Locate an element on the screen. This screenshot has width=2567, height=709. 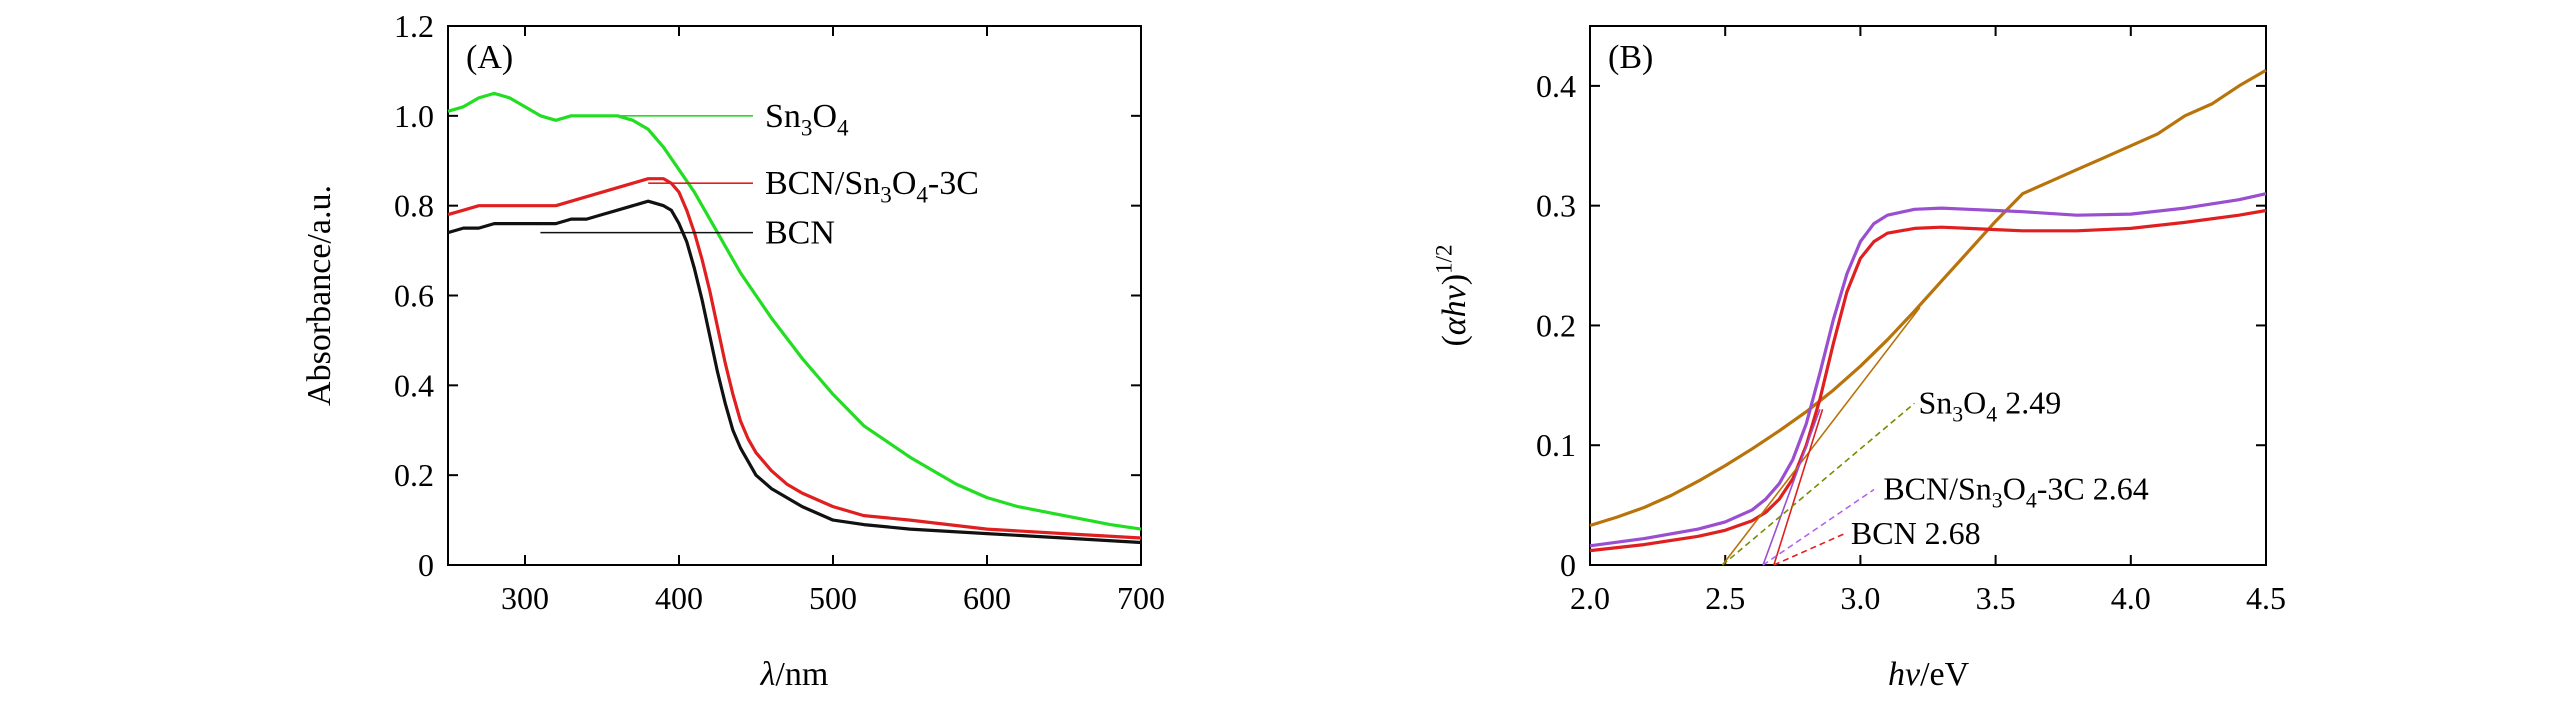
x-tick-label: 500 is located at coordinates (833, 598).